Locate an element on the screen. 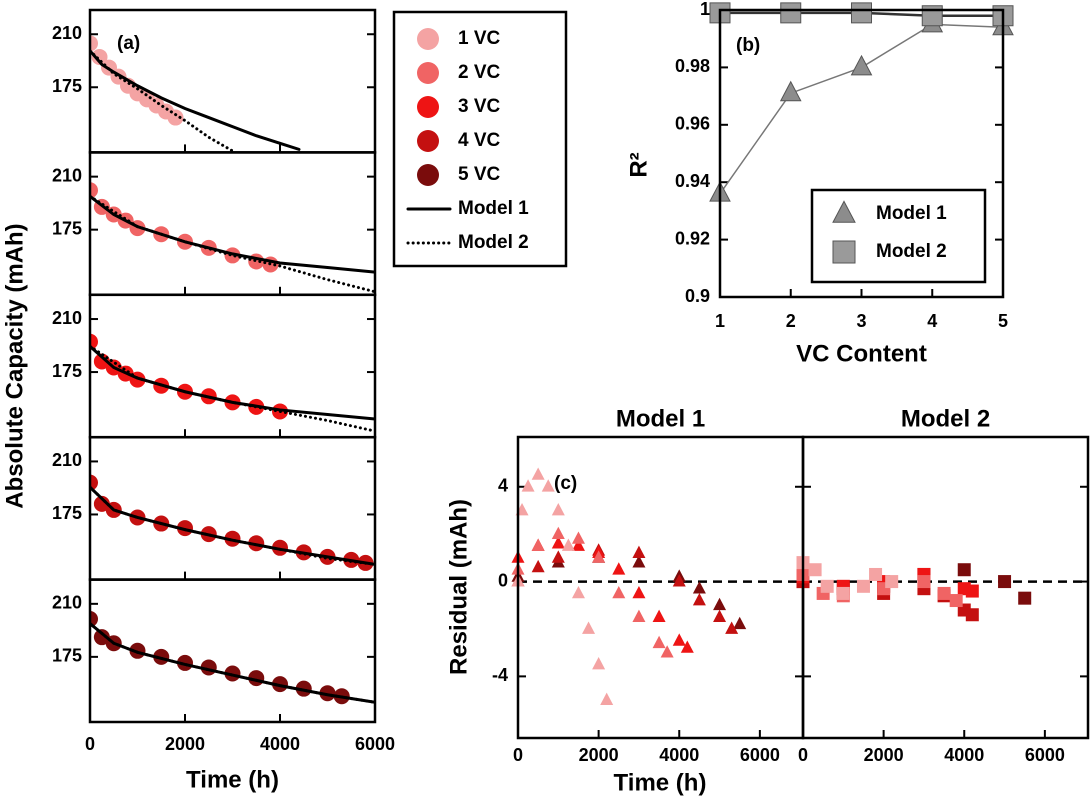 The width and height of the screenshot is (1091, 802). panel-title: Model 2 is located at coordinates (945, 418).